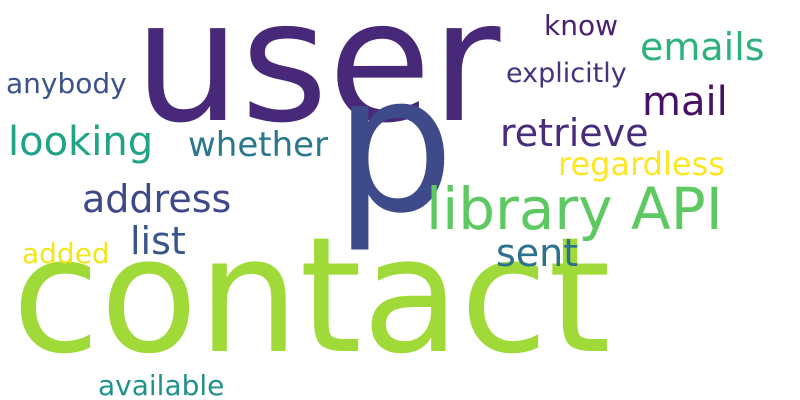 The height and width of the screenshot is (400, 800). What do you see at coordinates (161, 384) in the screenshot?
I see `word-available: available` at bounding box center [161, 384].